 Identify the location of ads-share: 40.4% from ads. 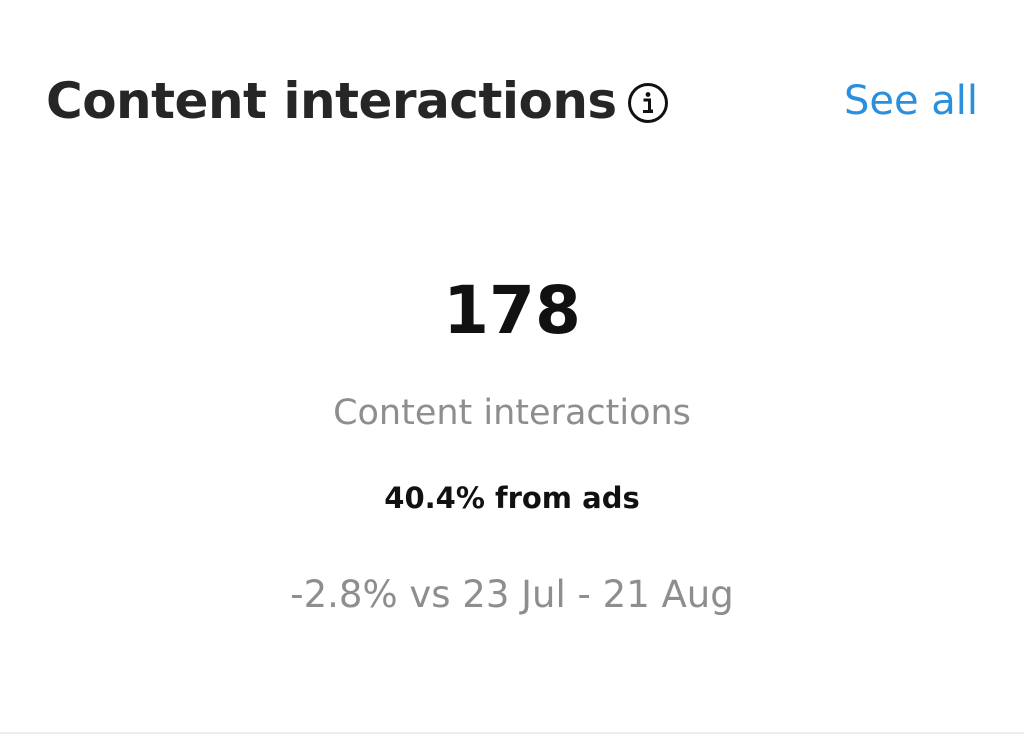
(512, 498).